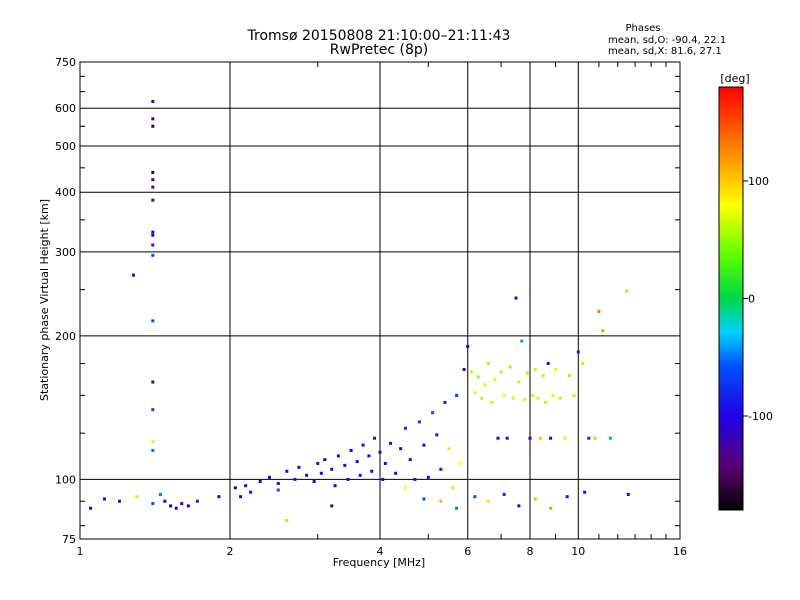  What do you see at coordinates (731, 298) in the screenshot?
I see `colorbar` at bounding box center [731, 298].